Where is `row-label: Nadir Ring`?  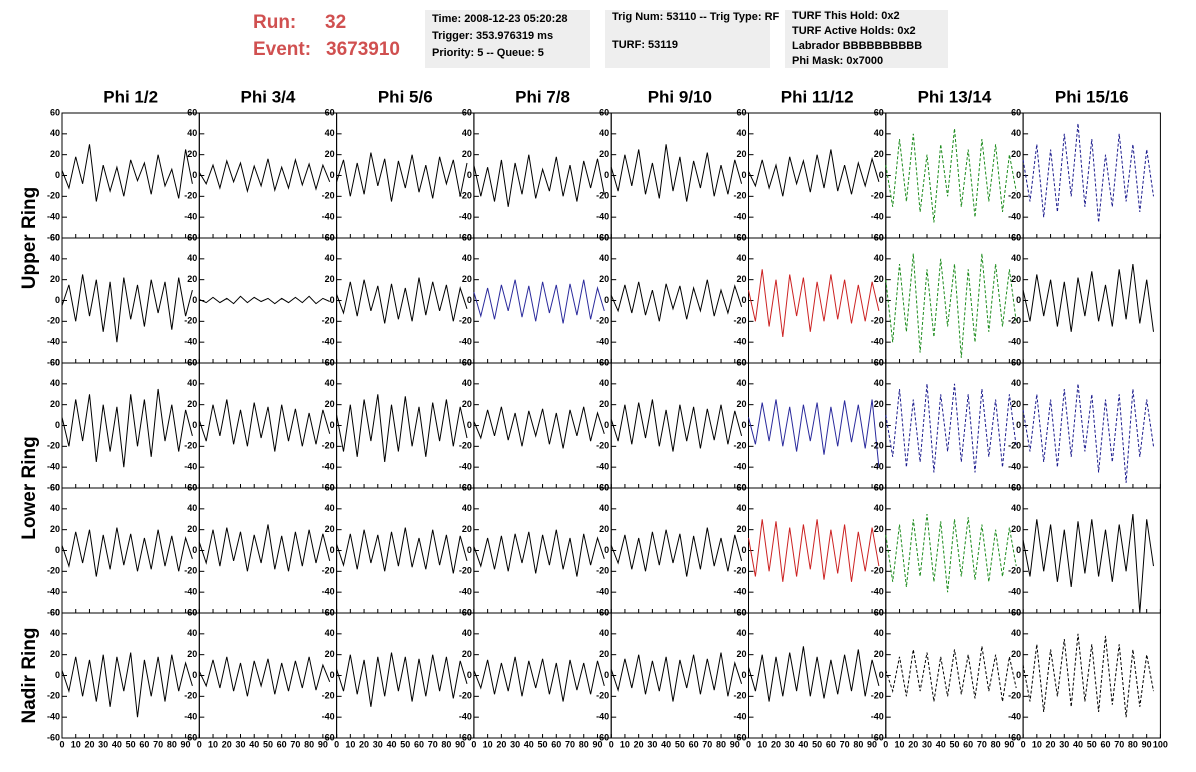 row-label: Nadir Ring is located at coordinates (29, 675).